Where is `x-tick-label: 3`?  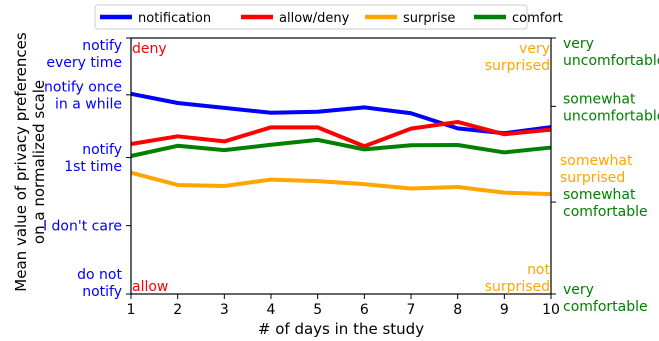 x-tick-label: 3 is located at coordinates (224, 310).